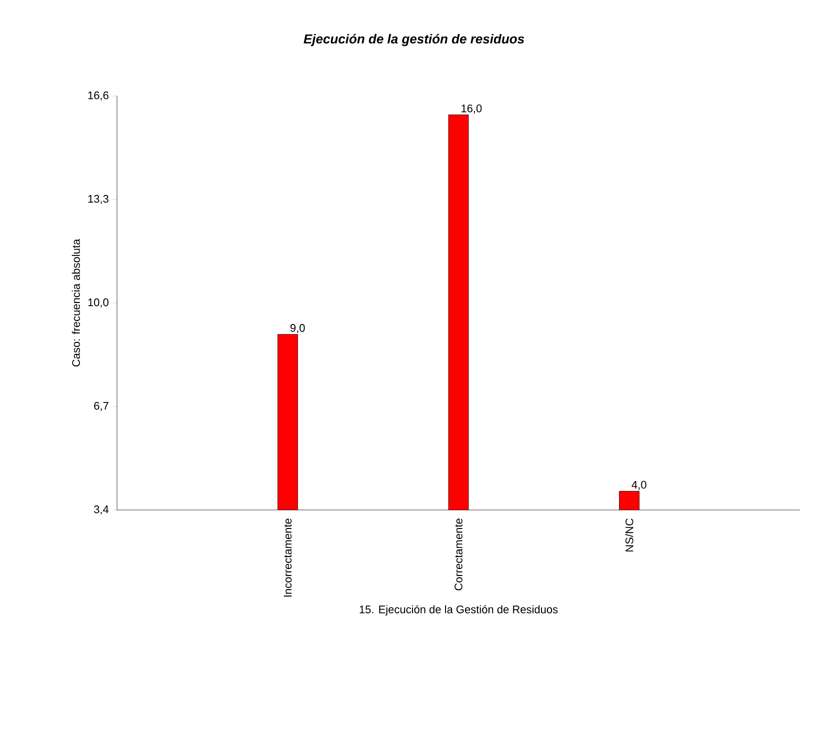 The image size is (827, 751). What do you see at coordinates (98, 303) in the screenshot?
I see `y-tick-label: 10,0` at bounding box center [98, 303].